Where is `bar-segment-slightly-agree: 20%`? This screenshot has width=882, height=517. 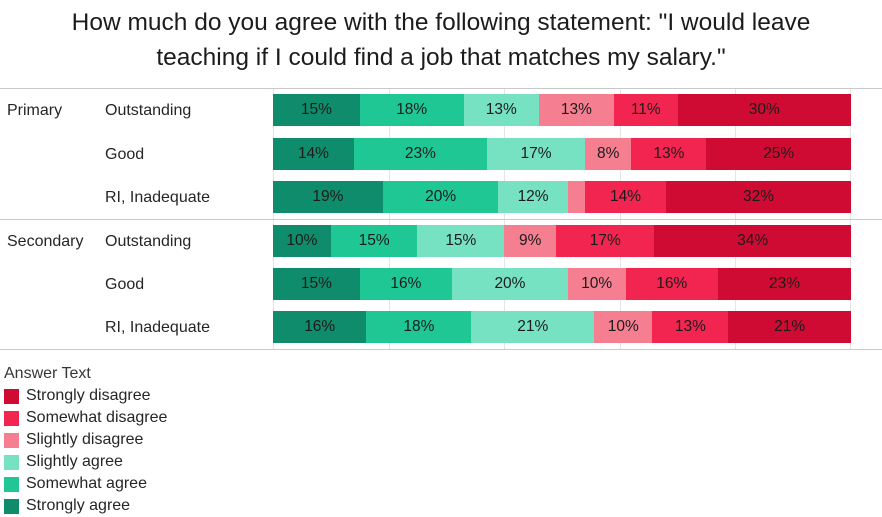 bar-segment-slightly-agree: 20% is located at coordinates (510, 284).